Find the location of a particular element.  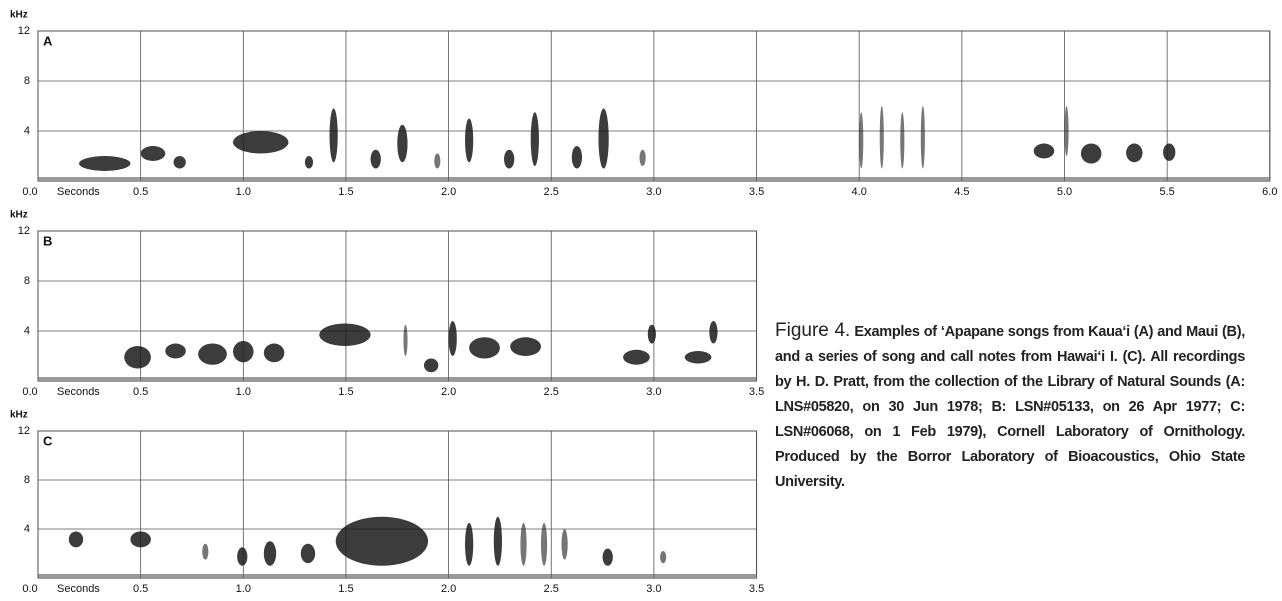

x-tick-label: 5.0 is located at coordinates (1064, 192).